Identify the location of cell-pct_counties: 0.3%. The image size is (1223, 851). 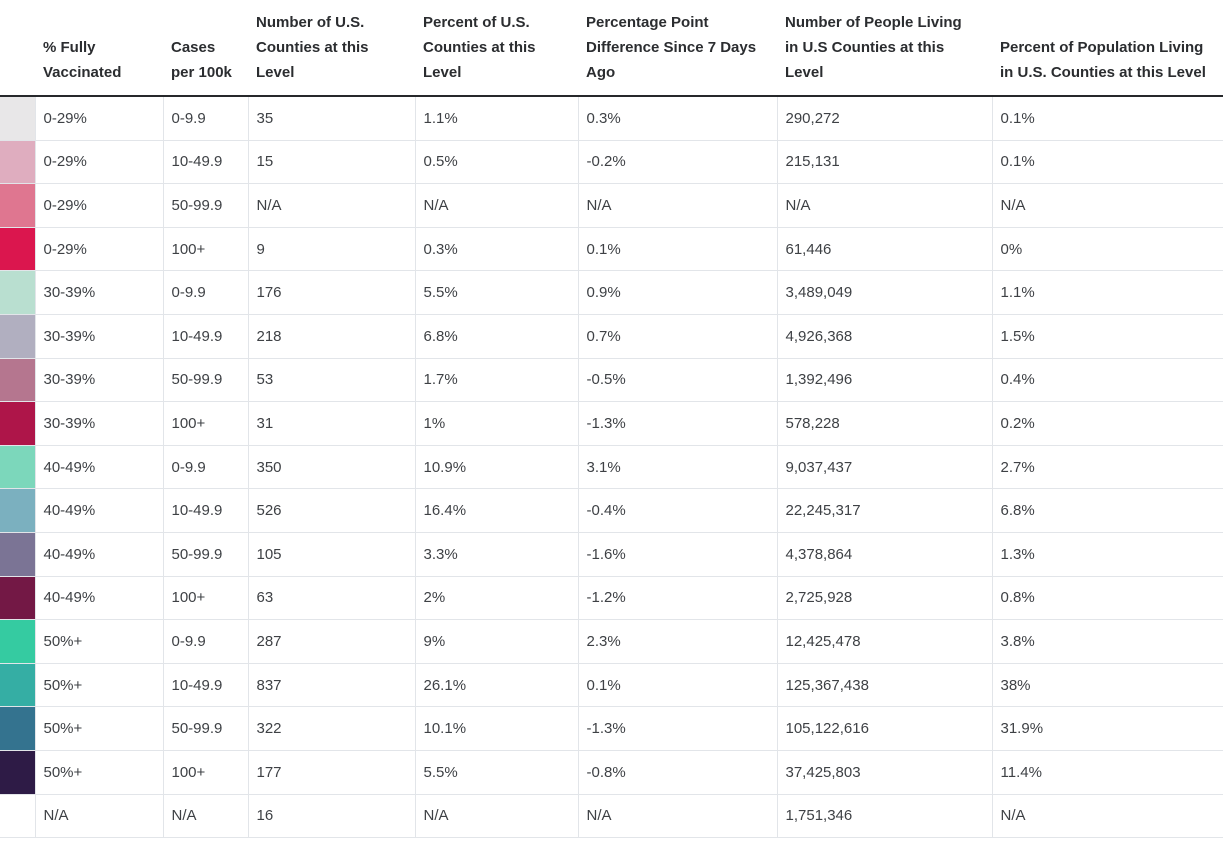
(496, 249).